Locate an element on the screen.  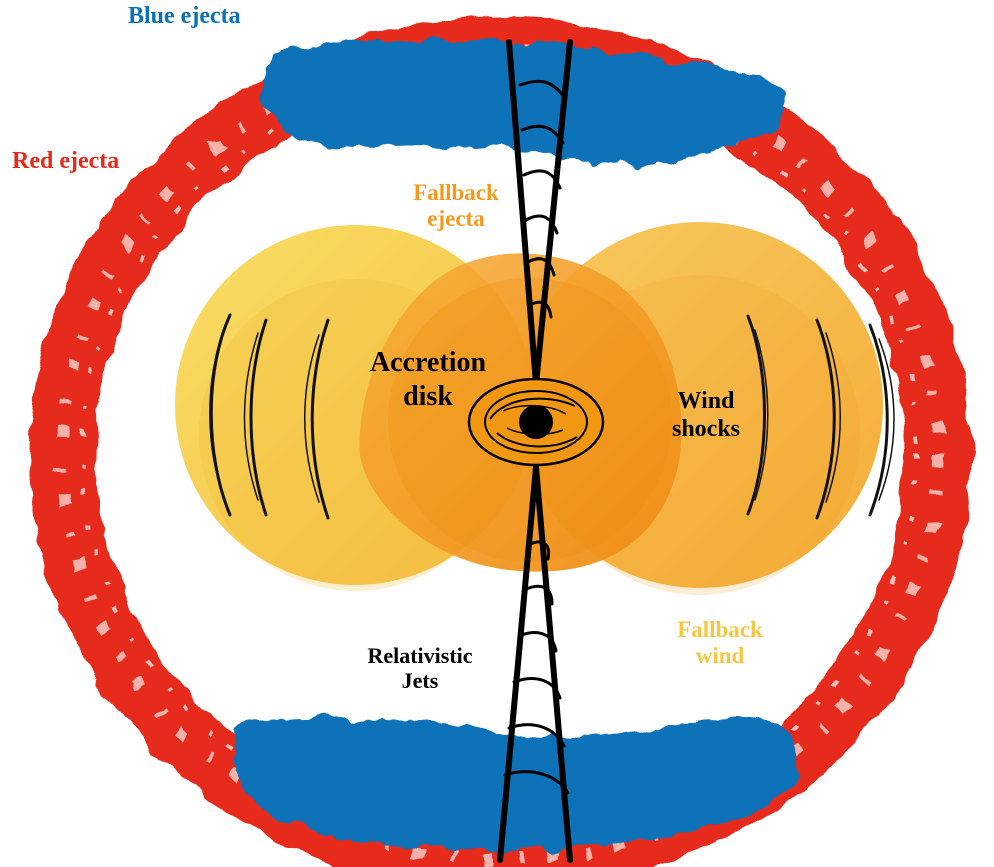
red-ejecta-label: Red ejecta is located at coordinates (66, 161).